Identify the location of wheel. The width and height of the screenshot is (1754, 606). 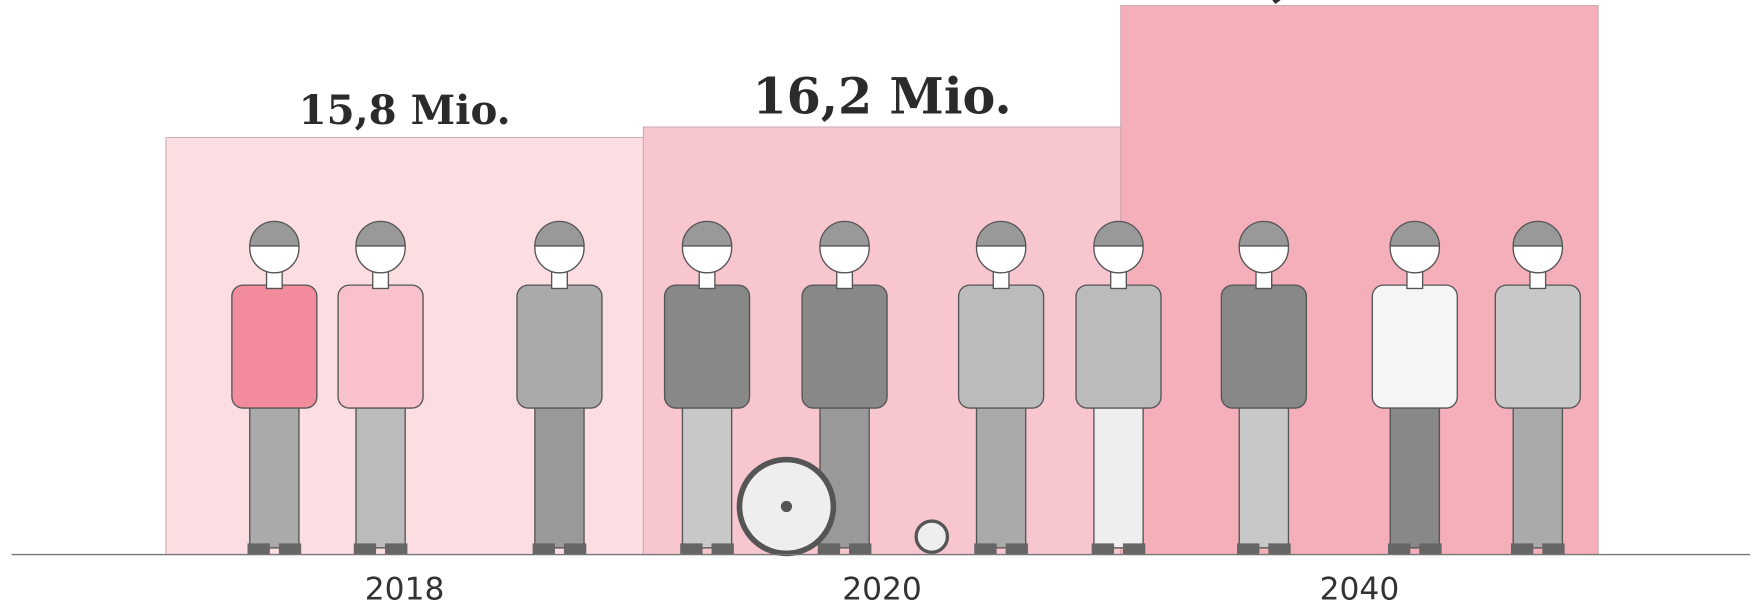
(932, 537).